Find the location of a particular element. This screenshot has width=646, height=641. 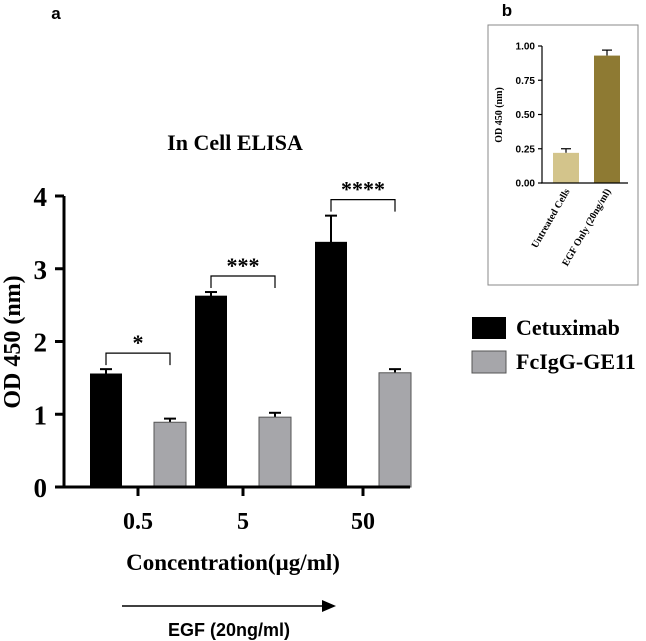

chart-b-y-tick-label: 0.25 is located at coordinates (526, 149).